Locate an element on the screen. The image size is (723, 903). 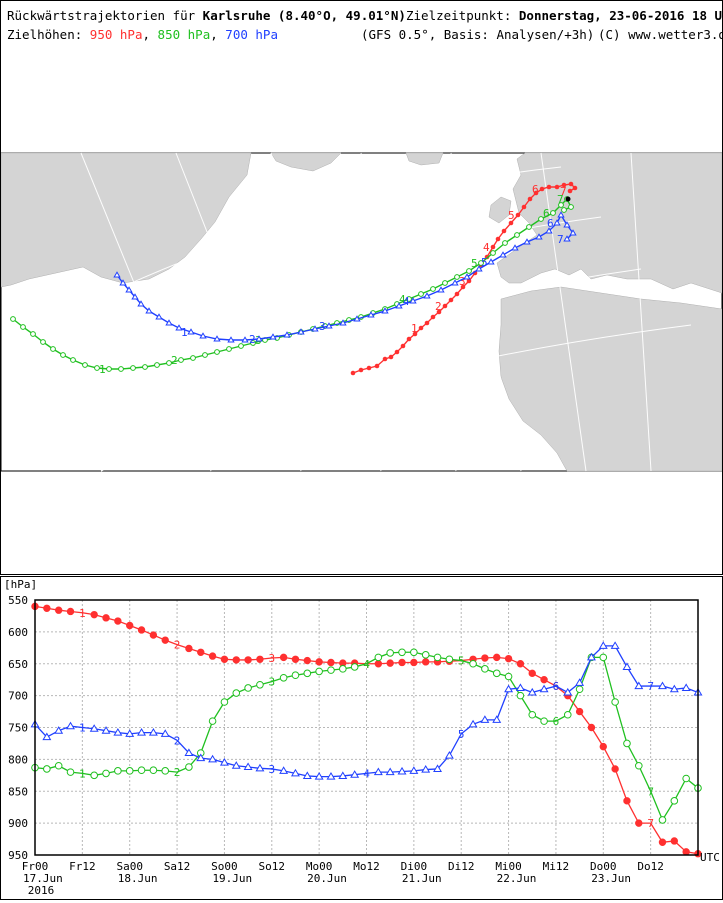
y-tick-label: 650 is located at coordinates (18, 664).